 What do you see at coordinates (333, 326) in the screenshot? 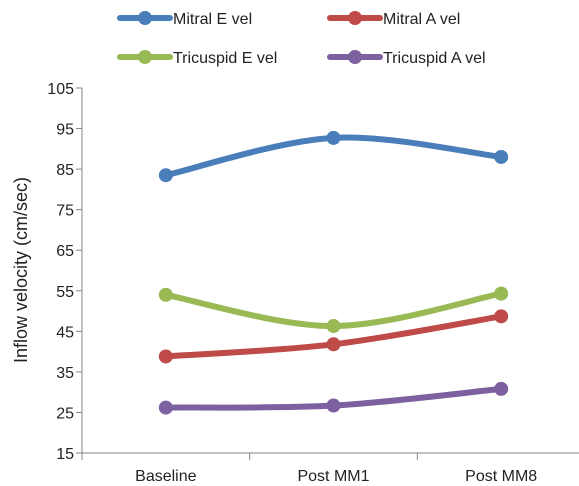
I see `data-point-tricuspid-e-vel-post-mm1` at bounding box center [333, 326].